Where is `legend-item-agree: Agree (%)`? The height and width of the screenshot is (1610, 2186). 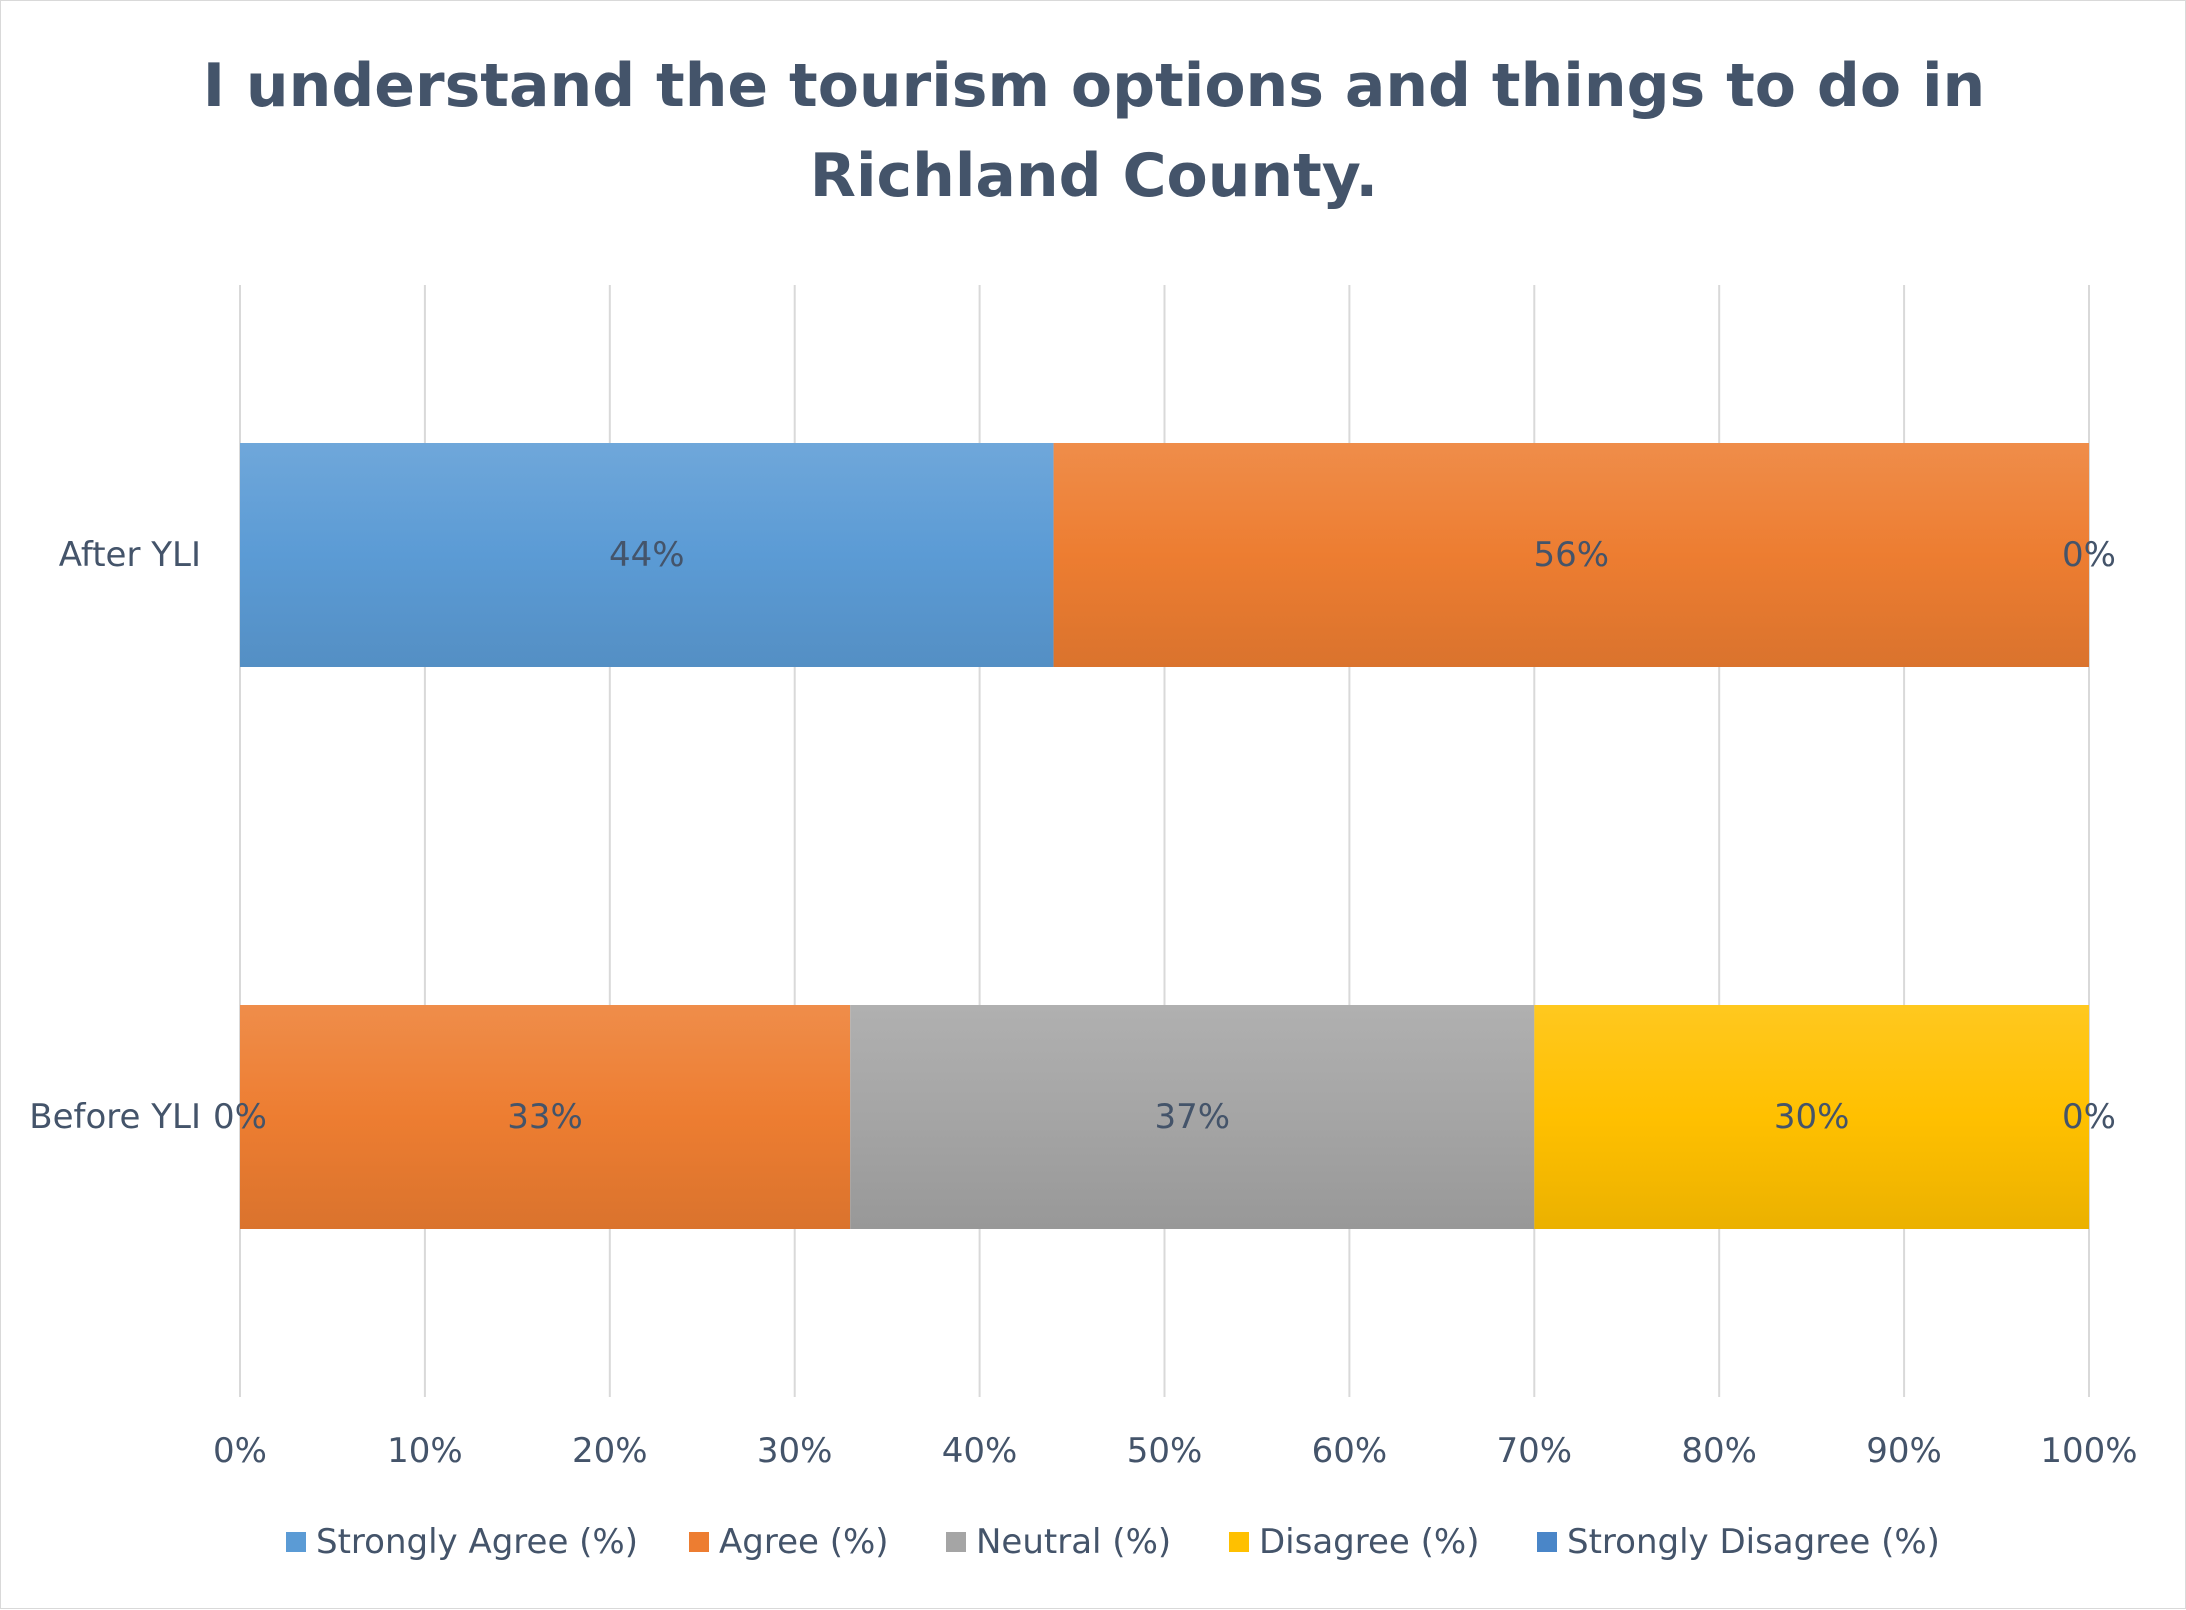 legend-item-agree: Agree (%) is located at coordinates (789, 1542).